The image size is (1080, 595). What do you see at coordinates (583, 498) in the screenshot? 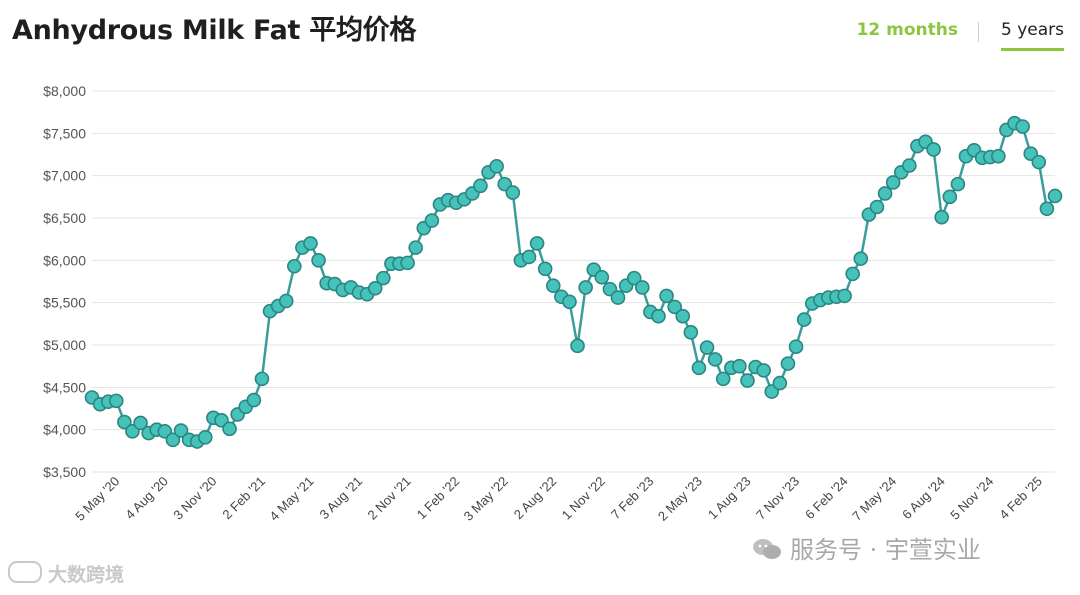
I see `x-tick-label: 1 Nov '22` at bounding box center [583, 498].